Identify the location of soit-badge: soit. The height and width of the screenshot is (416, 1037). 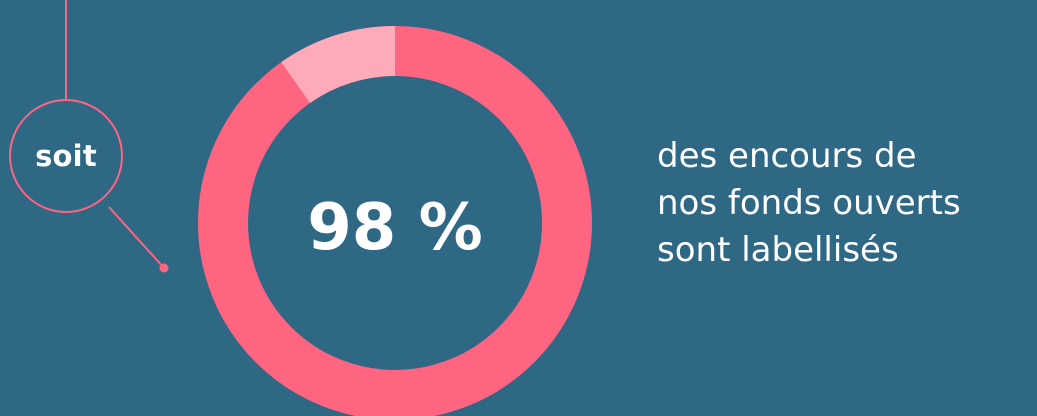
(66, 156).